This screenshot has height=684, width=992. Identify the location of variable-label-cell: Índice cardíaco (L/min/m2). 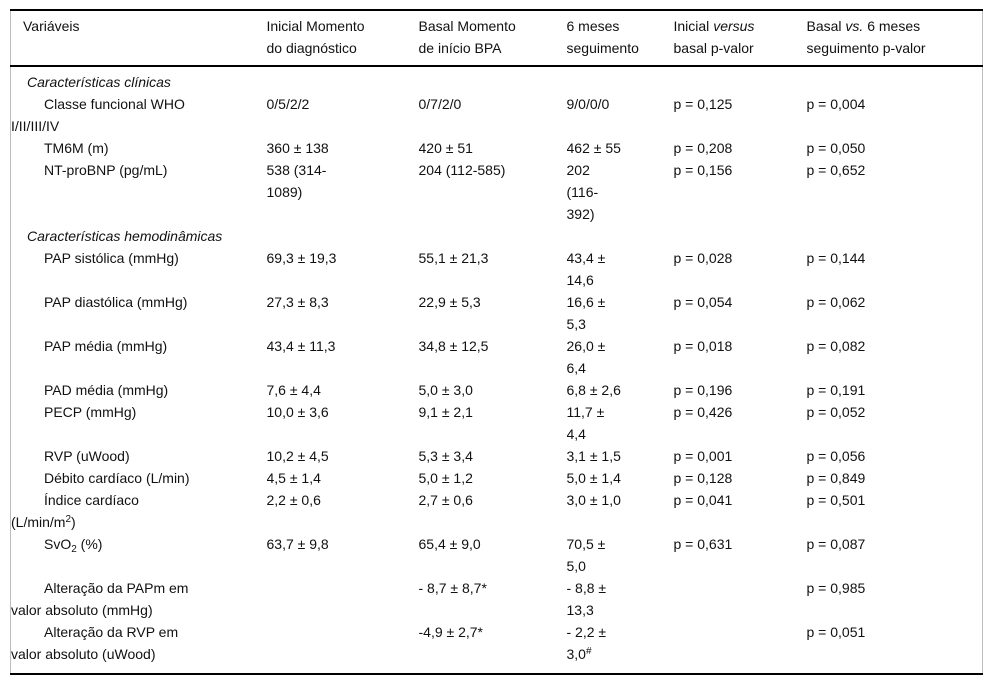
(139, 511).